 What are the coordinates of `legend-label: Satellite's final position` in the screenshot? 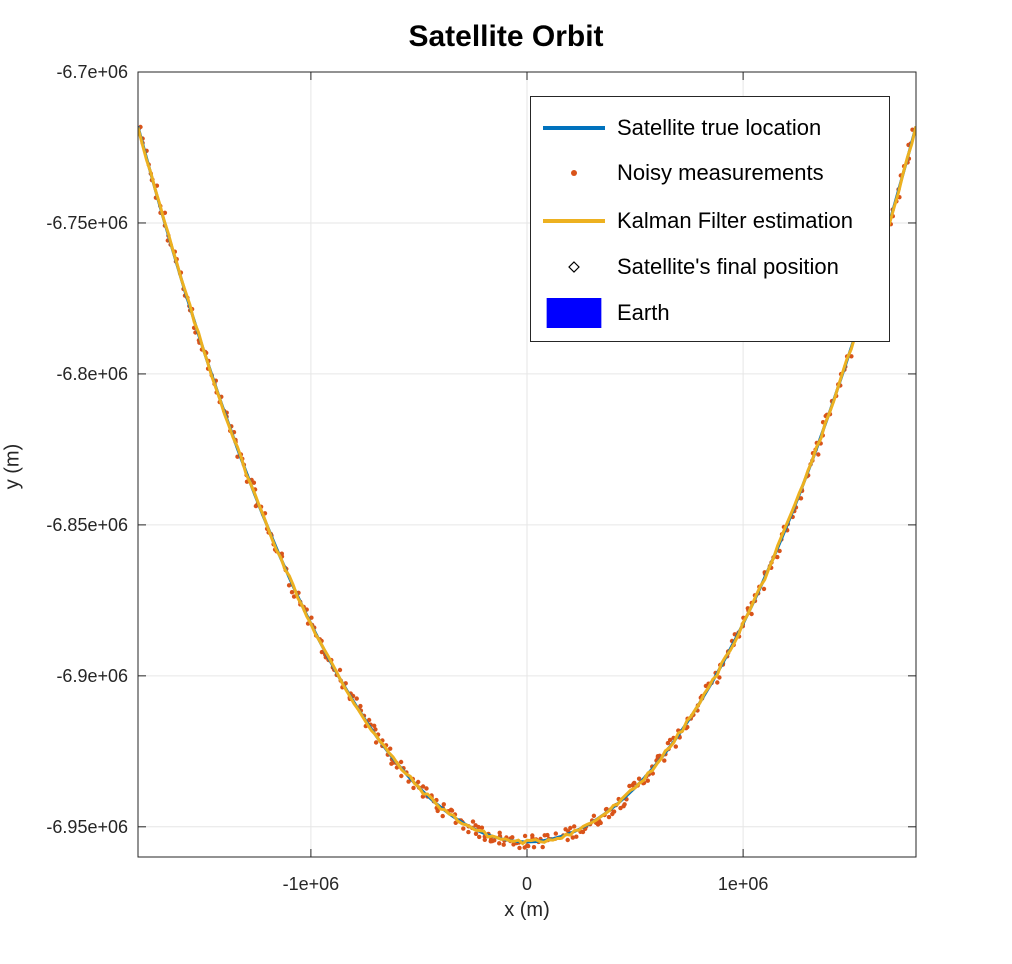 It's located at (728, 266).